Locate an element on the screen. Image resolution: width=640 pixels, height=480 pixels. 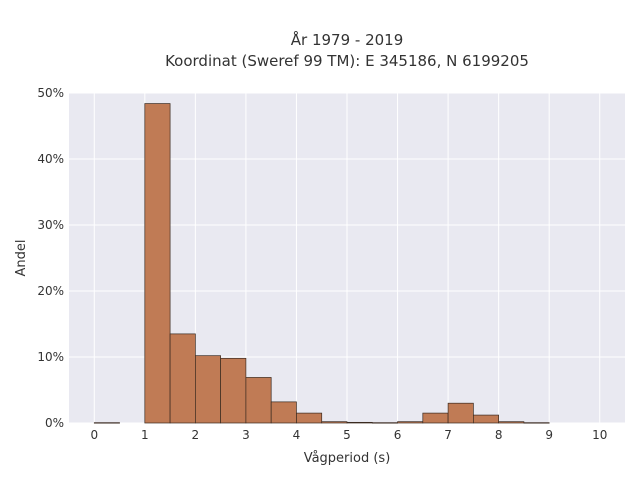
y-tick-label: 0% is located at coordinates (54, 423).